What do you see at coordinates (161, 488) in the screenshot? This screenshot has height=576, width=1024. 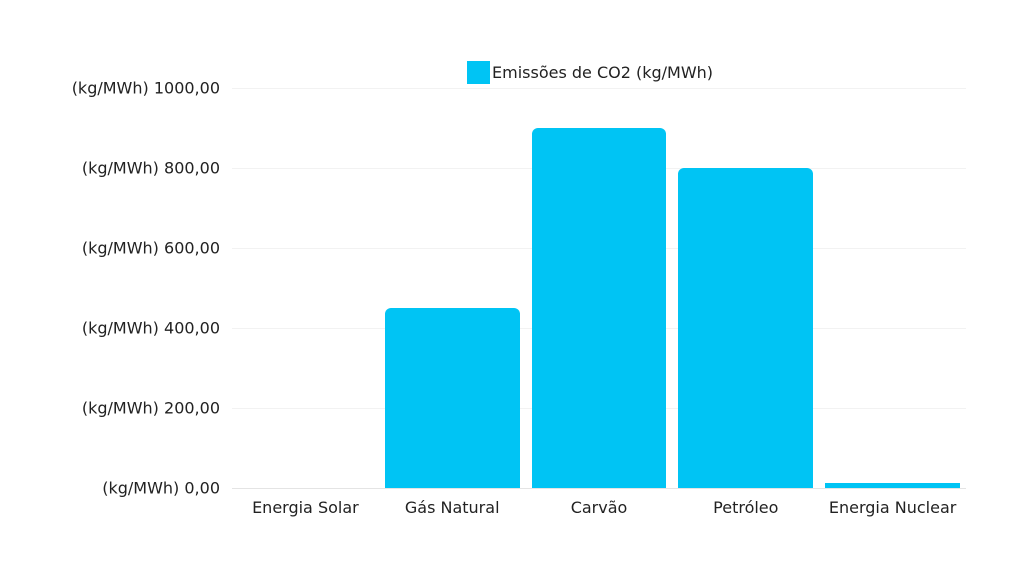 I see `y-tick-label: (kg/MWh) 0,00` at bounding box center [161, 488].